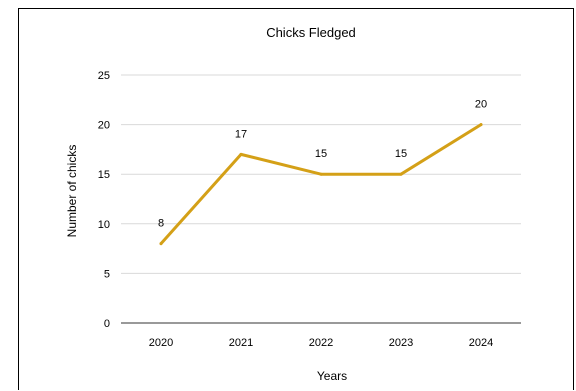  I want to click on y-axis-title: Number of chicks, so click(72, 191).